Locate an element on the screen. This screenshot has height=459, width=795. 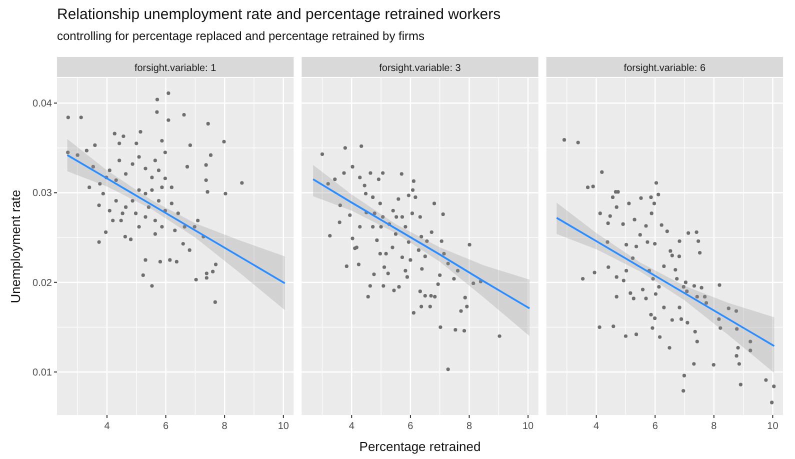
chart-title: forsight.variable: 6 is located at coordinates (665, 68).